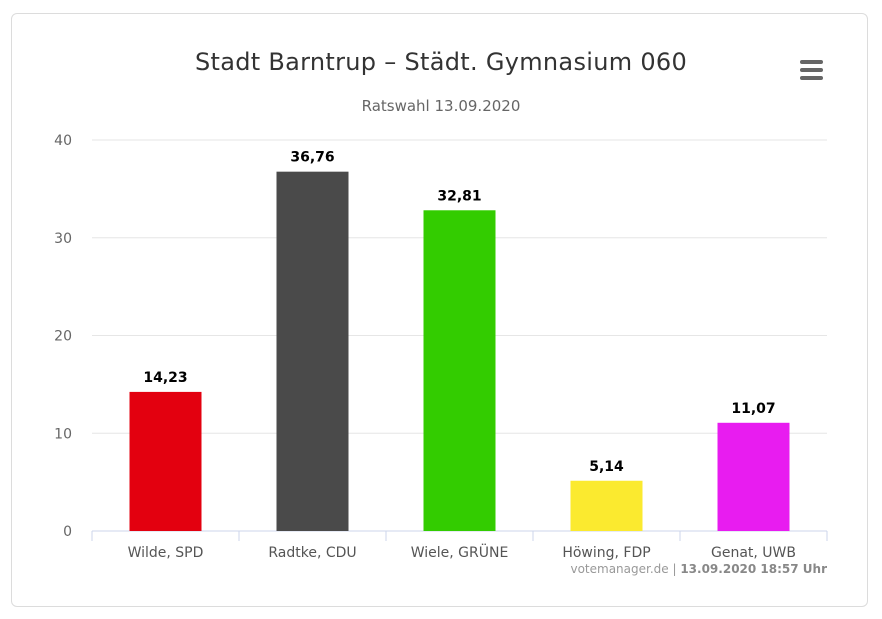  Describe the element at coordinates (166, 553) in the screenshot. I see `x-tick-label: Wilde, SPD` at that location.